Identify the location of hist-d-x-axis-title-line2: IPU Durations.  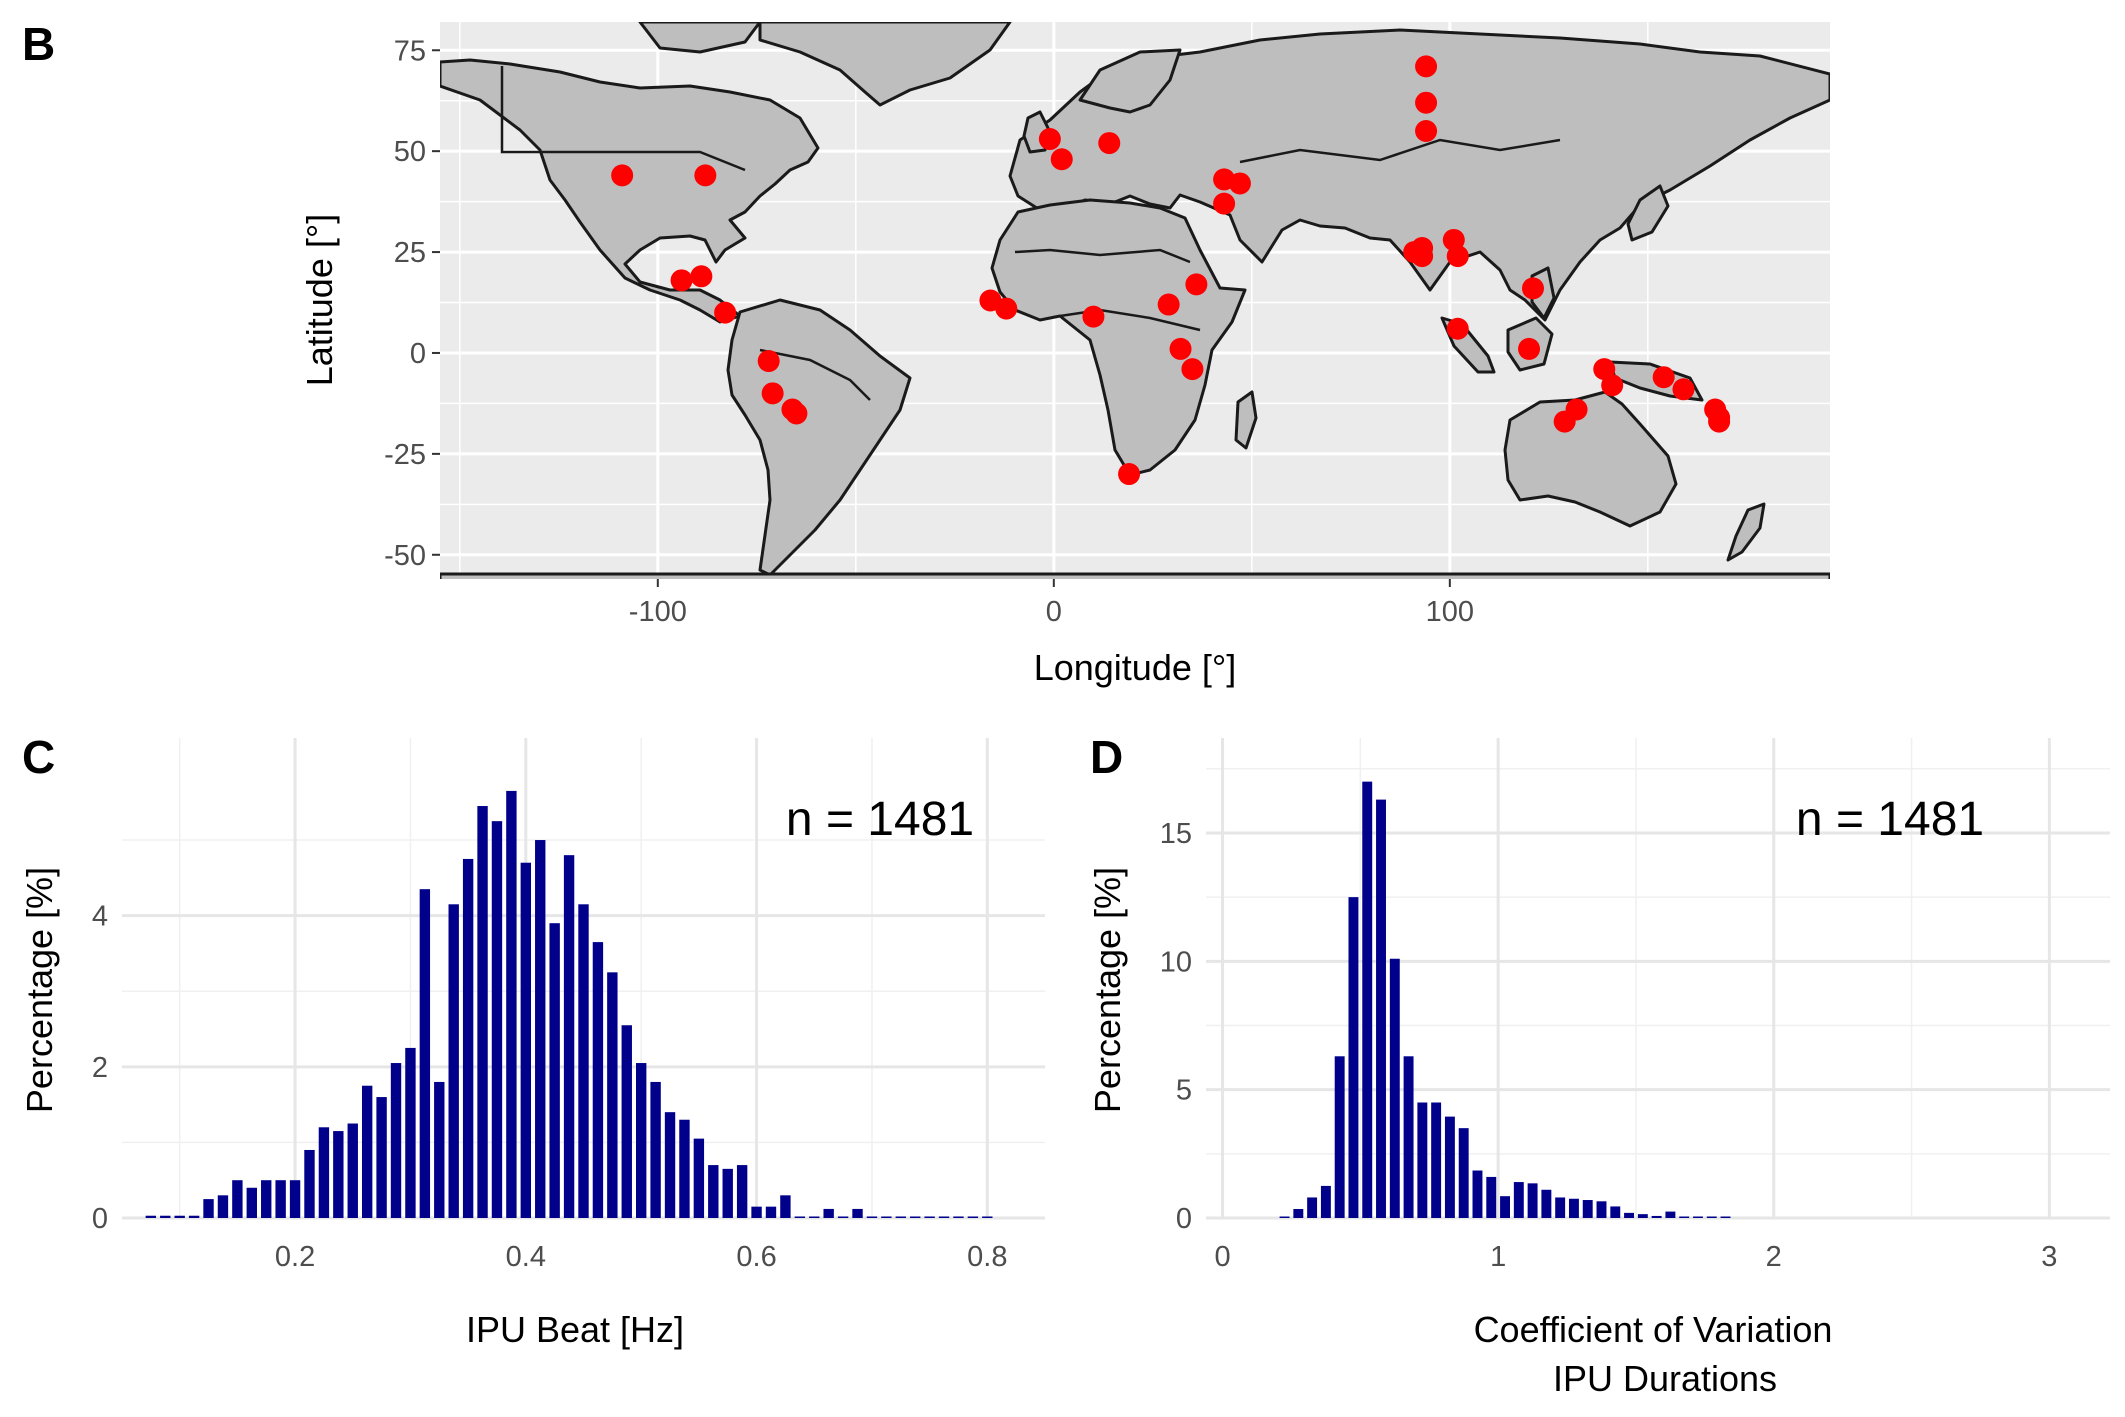
(1665, 1378).